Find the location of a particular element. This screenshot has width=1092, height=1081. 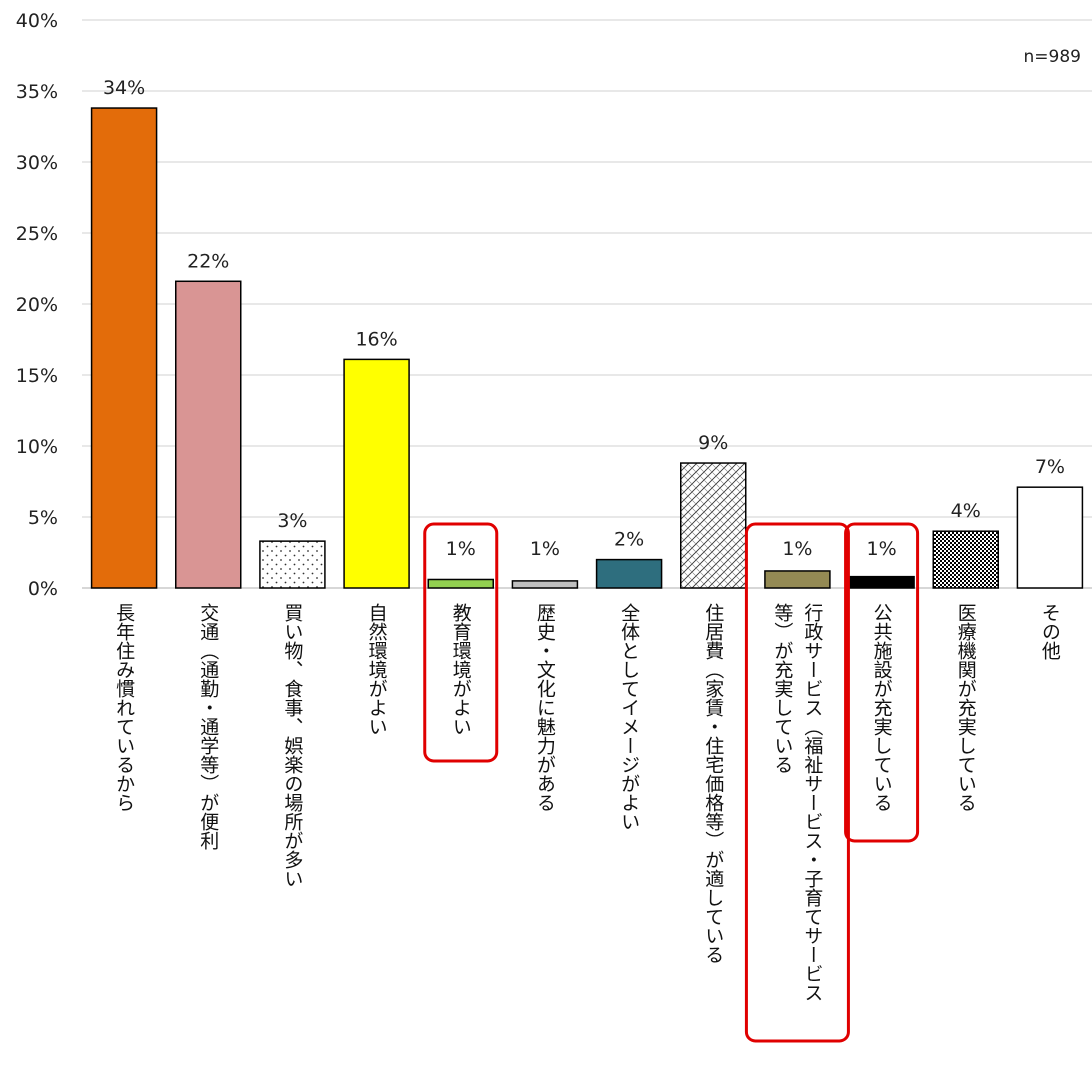

category-label: 長年住み慣れているから is located at coordinates (124, 707).